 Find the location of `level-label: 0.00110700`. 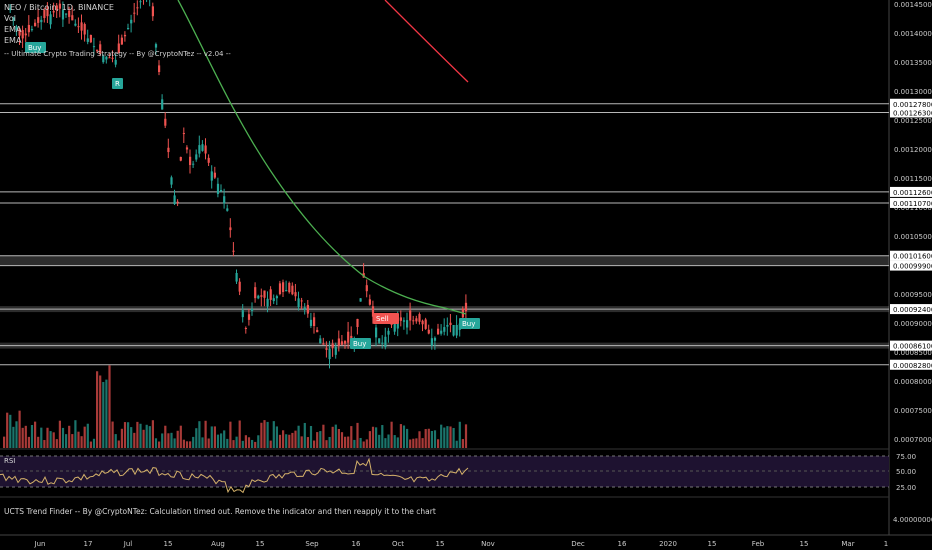

level-label: 0.00110700 is located at coordinates (912, 204).